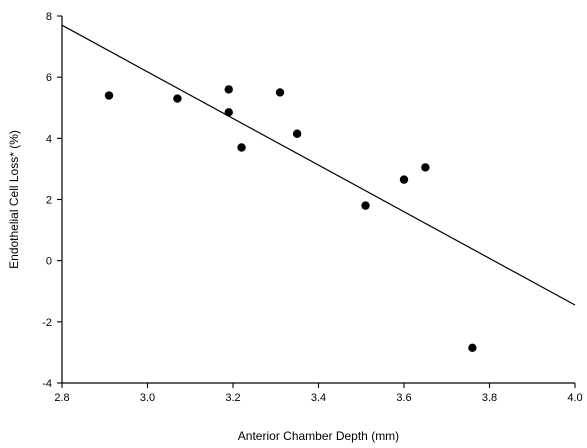  What do you see at coordinates (318, 436) in the screenshot?
I see `x-axis-title: Anterior Chamber Depth (mm)` at bounding box center [318, 436].